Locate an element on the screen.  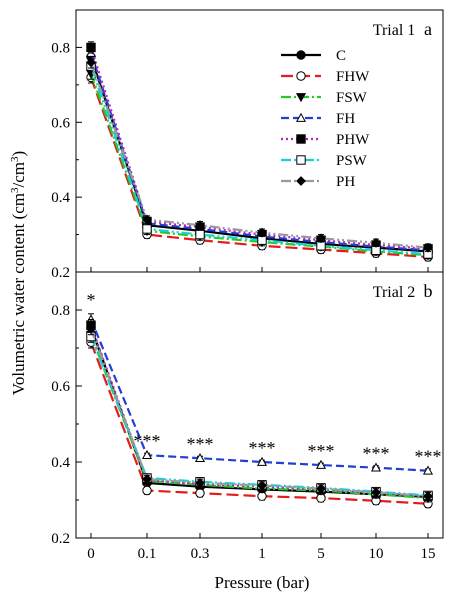
legend-item: C is located at coordinates (313, 56).